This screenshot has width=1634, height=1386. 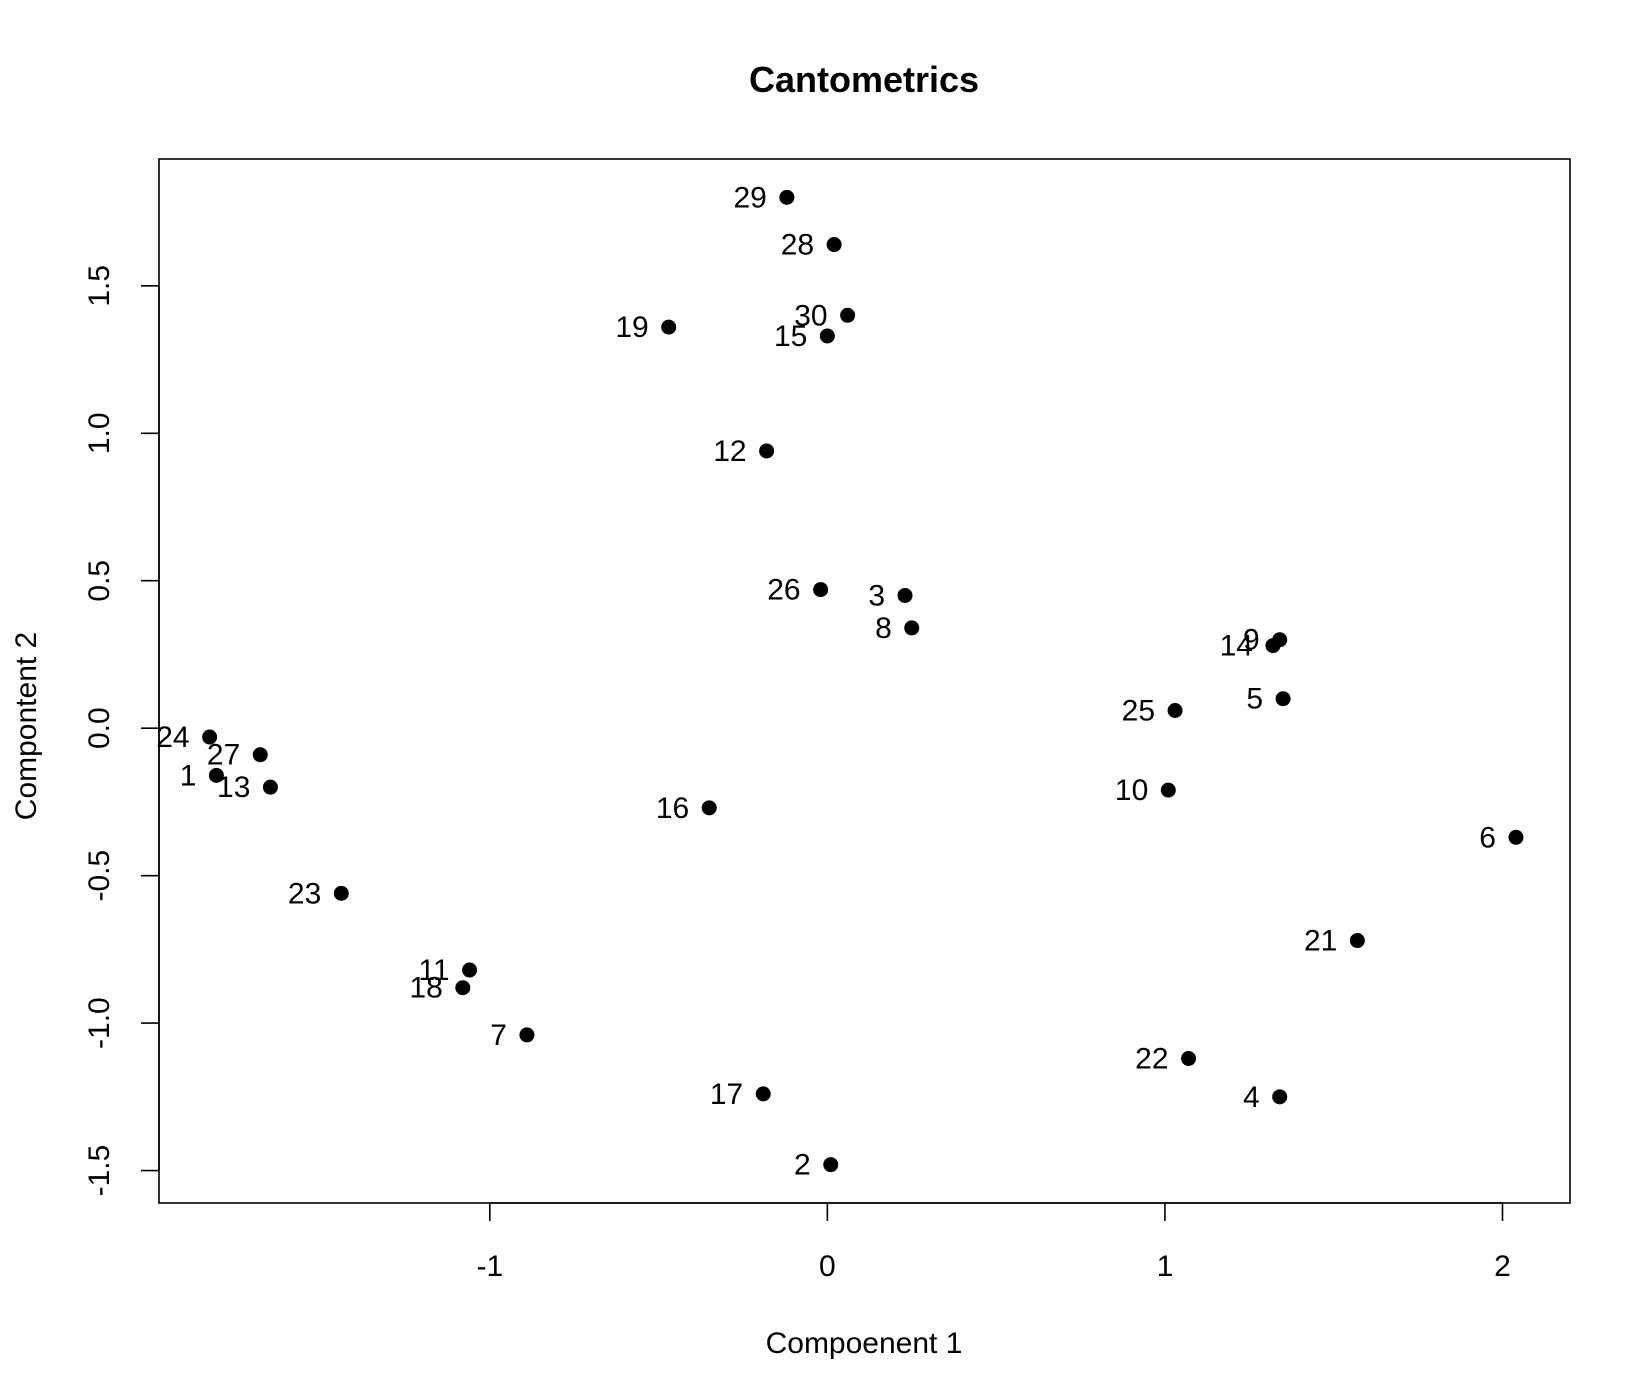 What do you see at coordinates (223, 755) in the screenshot?
I see `point-label: 27` at bounding box center [223, 755].